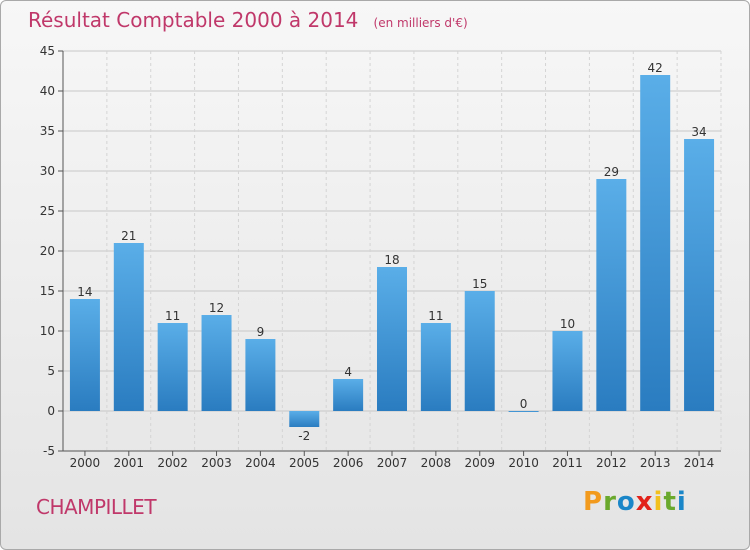  Describe the element at coordinates (670, 502) in the screenshot. I see `logo-letter: t` at that location.